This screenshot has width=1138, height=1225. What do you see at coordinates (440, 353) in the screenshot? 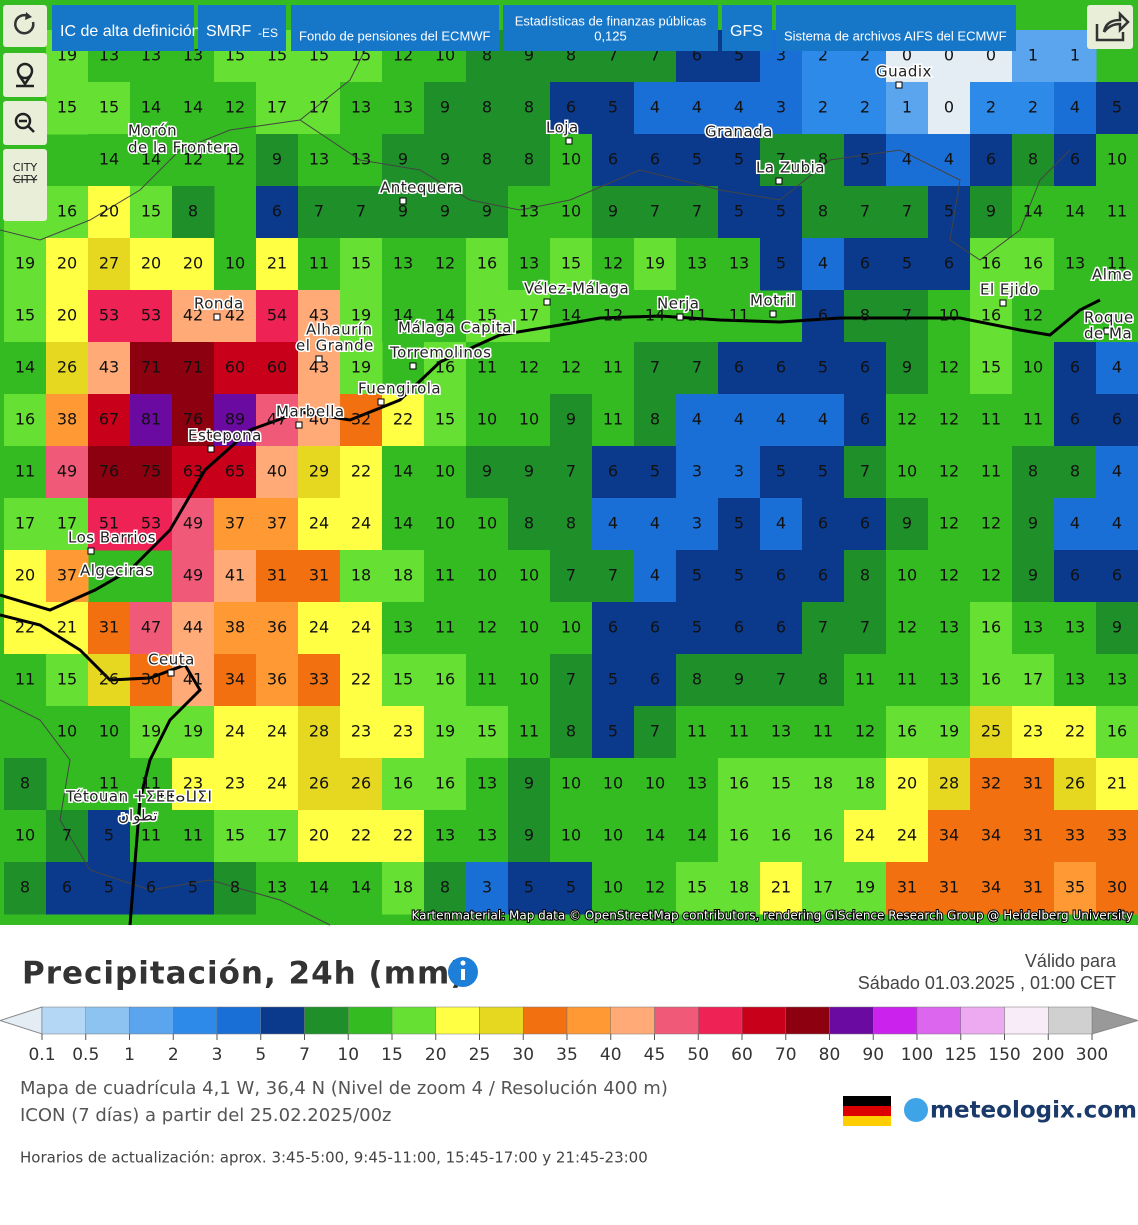
I see `place-label: Torremolinos` at bounding box center [440, 353].